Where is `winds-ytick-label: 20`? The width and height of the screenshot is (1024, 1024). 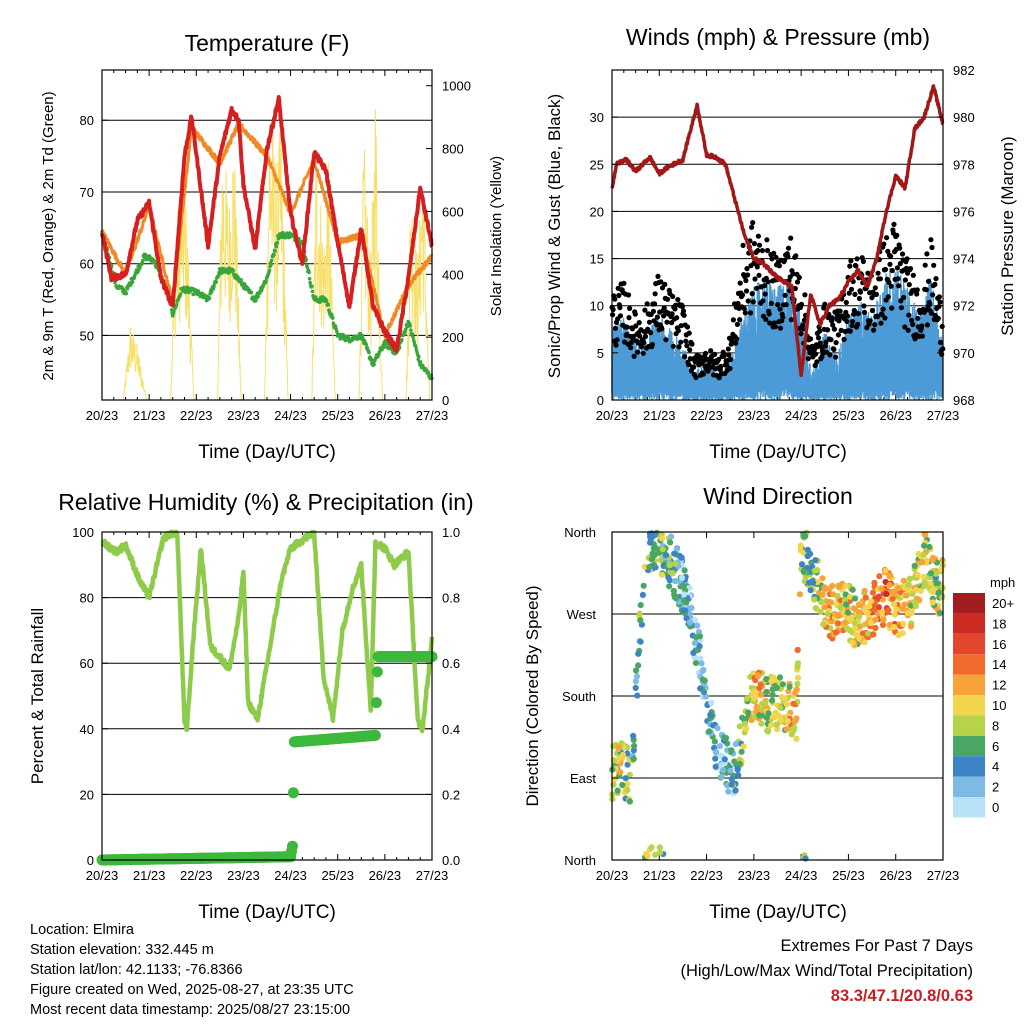
winds-ytick-label: 20 is located at coordinates (597, 211).